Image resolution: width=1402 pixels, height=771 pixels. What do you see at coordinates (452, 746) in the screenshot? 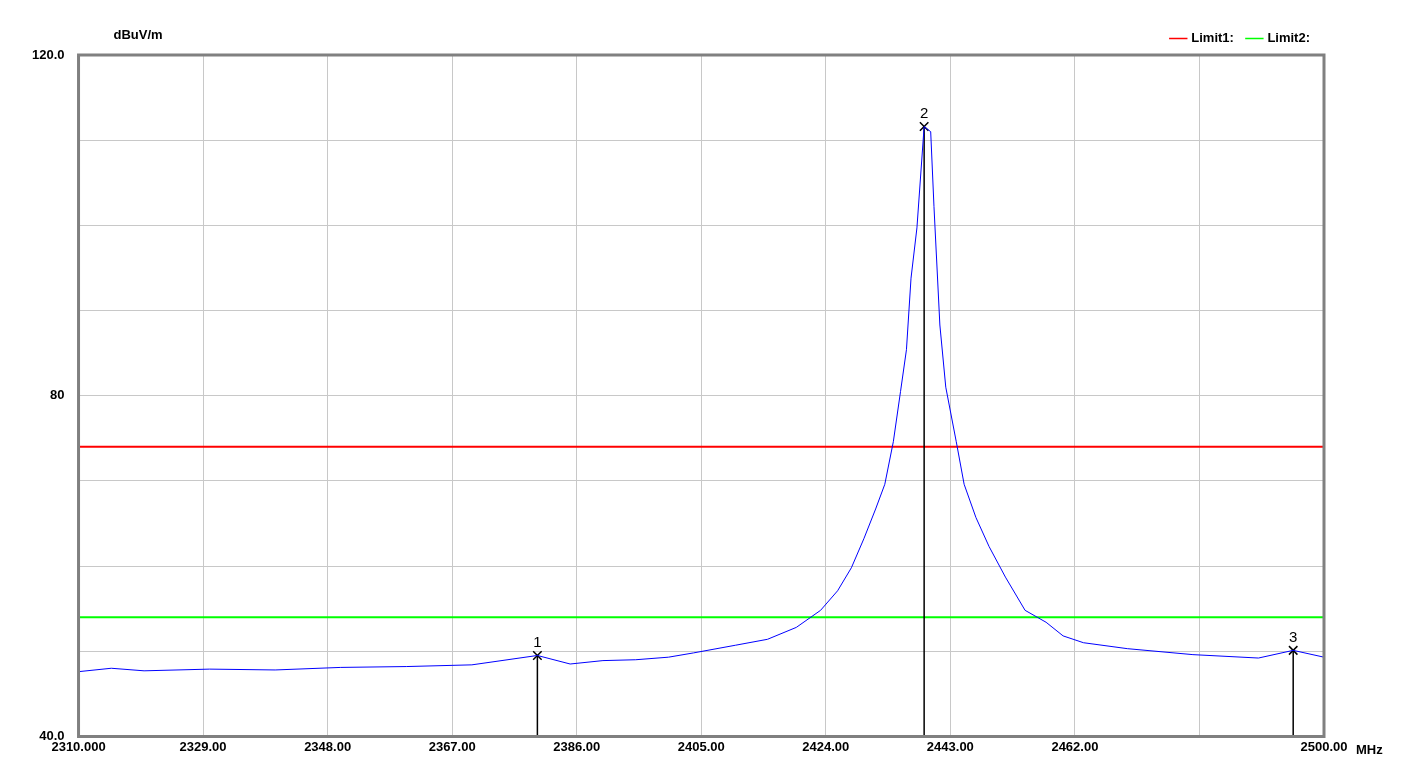
I see `x-tick-label: 2367.00` at bounding box center [452, 746].